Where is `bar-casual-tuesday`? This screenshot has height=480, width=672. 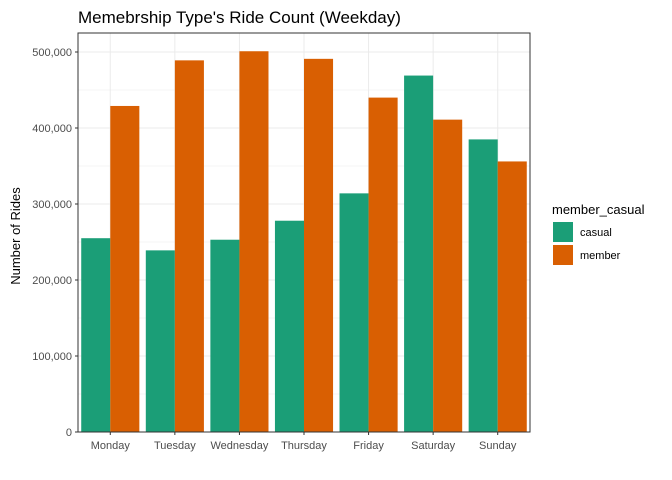 bar-casual-tuesday is located at coordinates (160, 341).